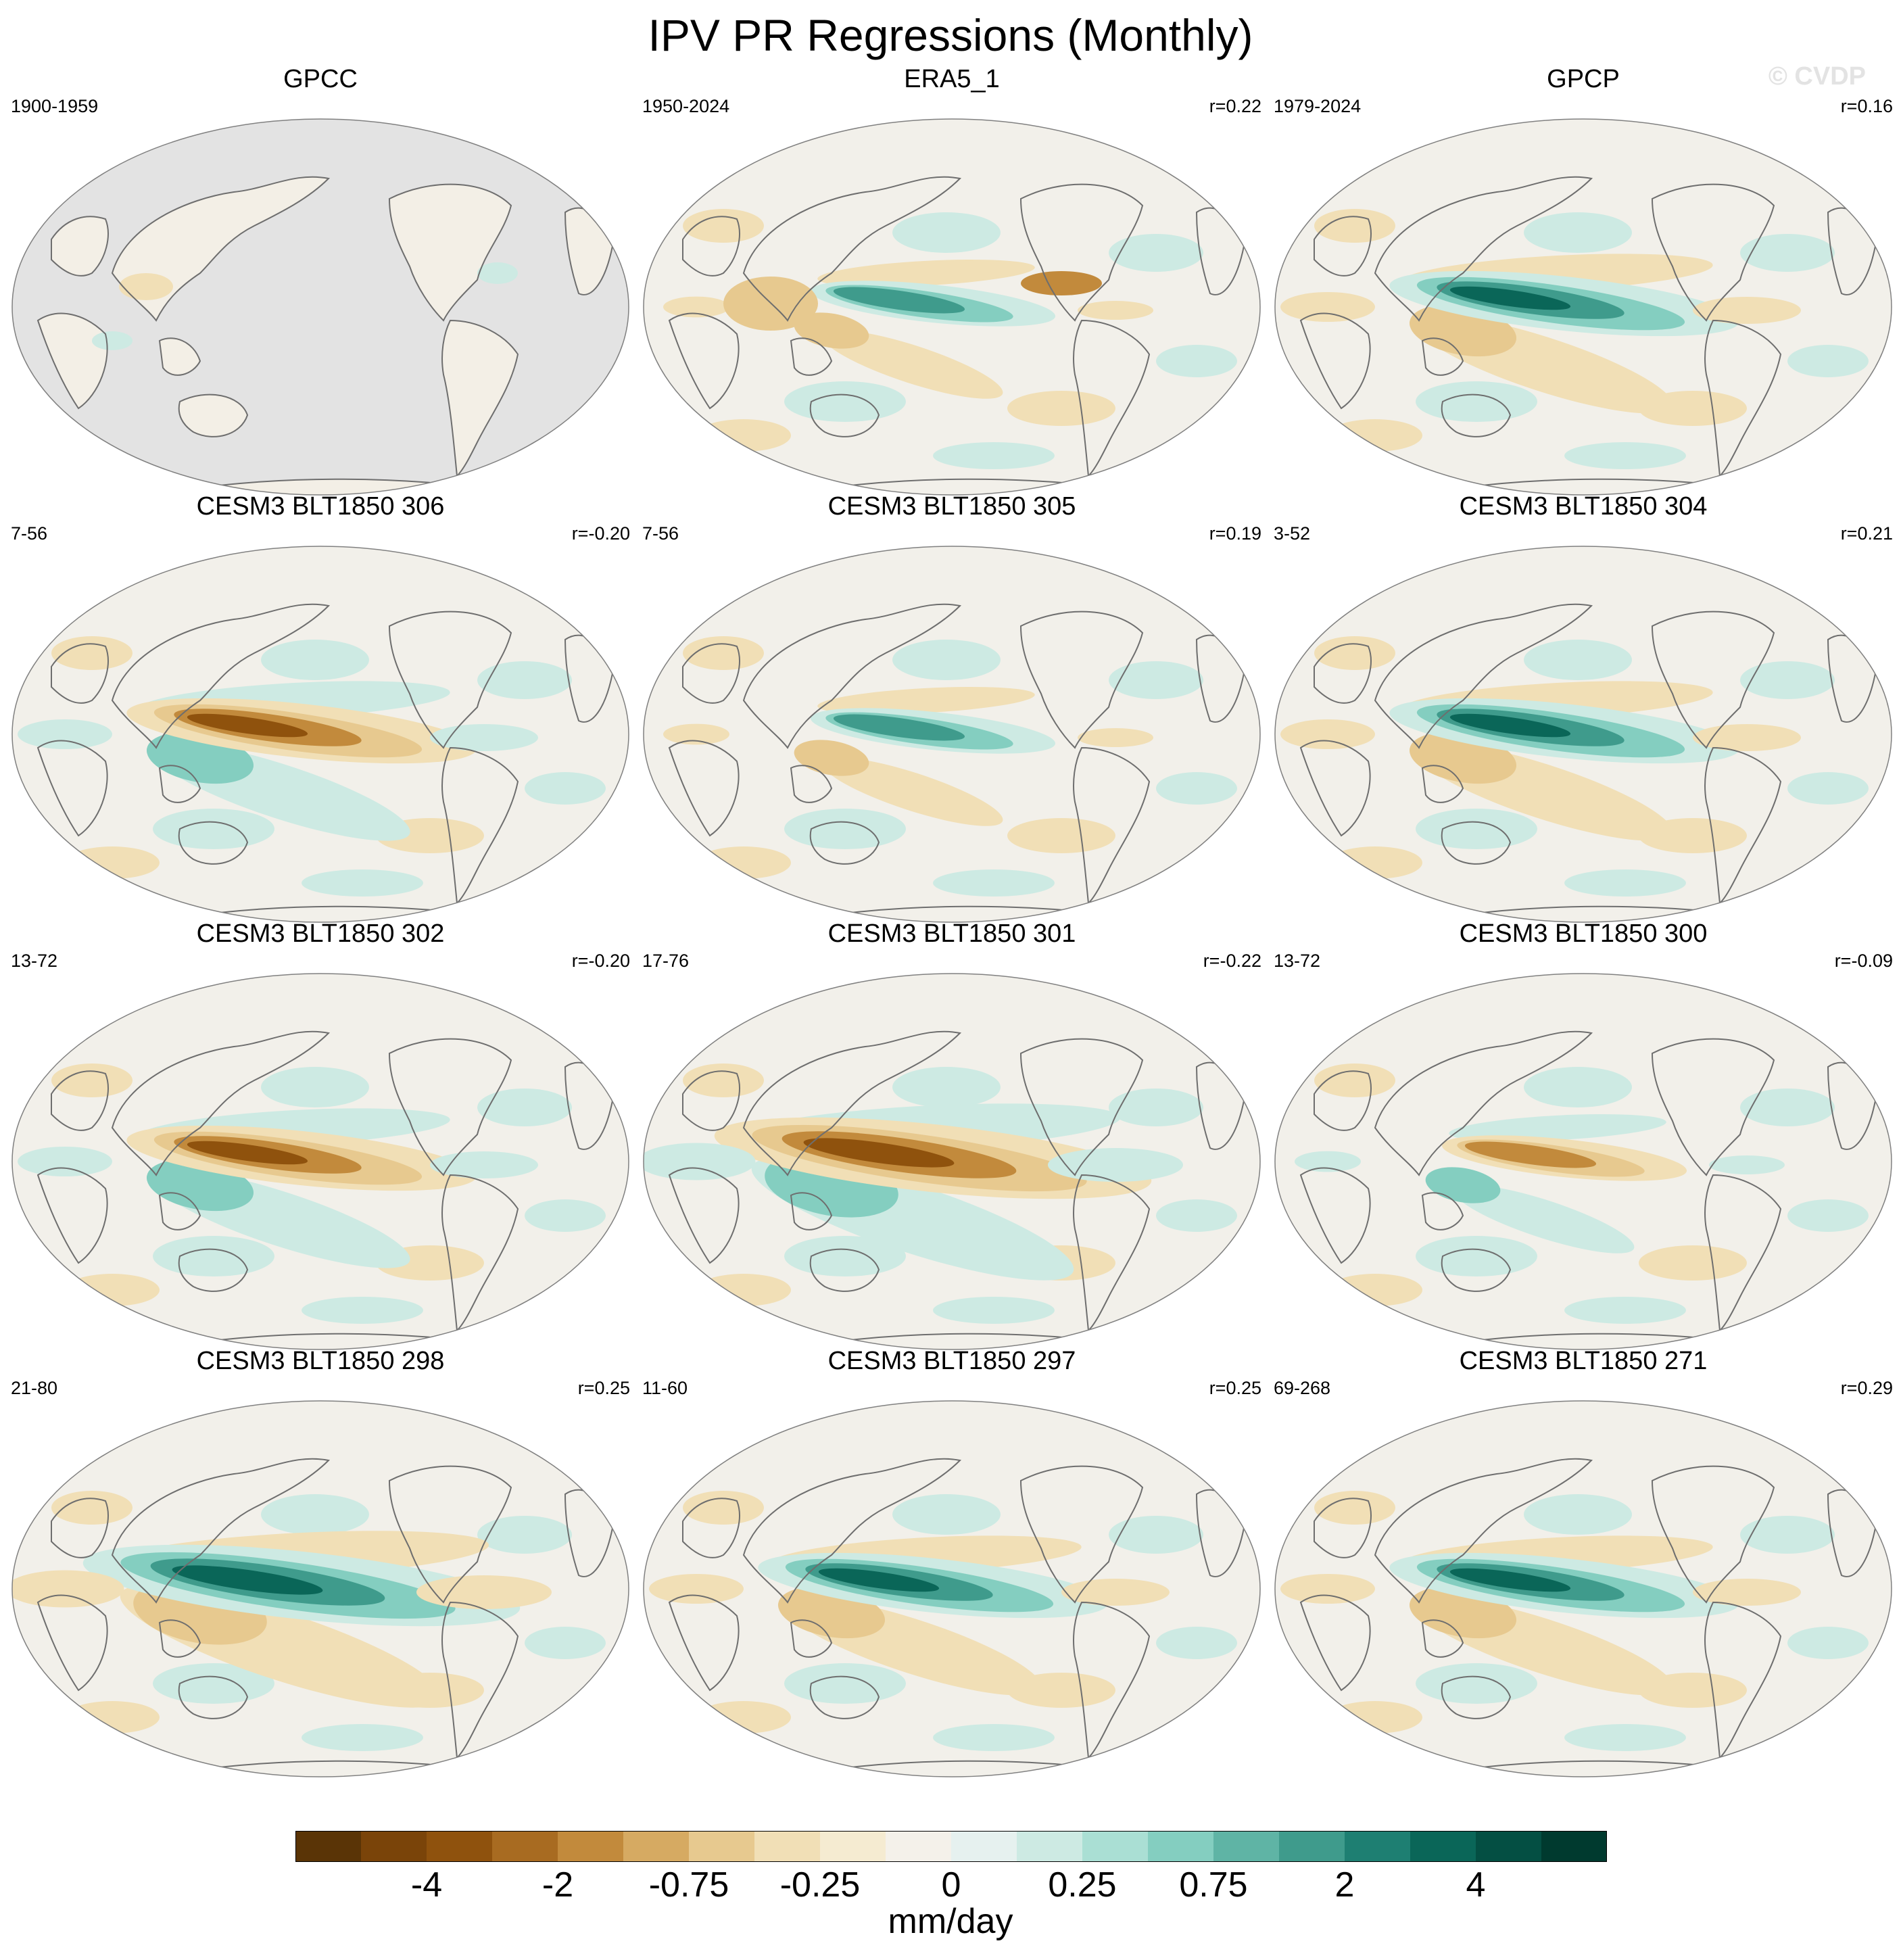 The image size is (1901, 1960). I want to click on colorbar-units: mm/day, so click(950, 1921).